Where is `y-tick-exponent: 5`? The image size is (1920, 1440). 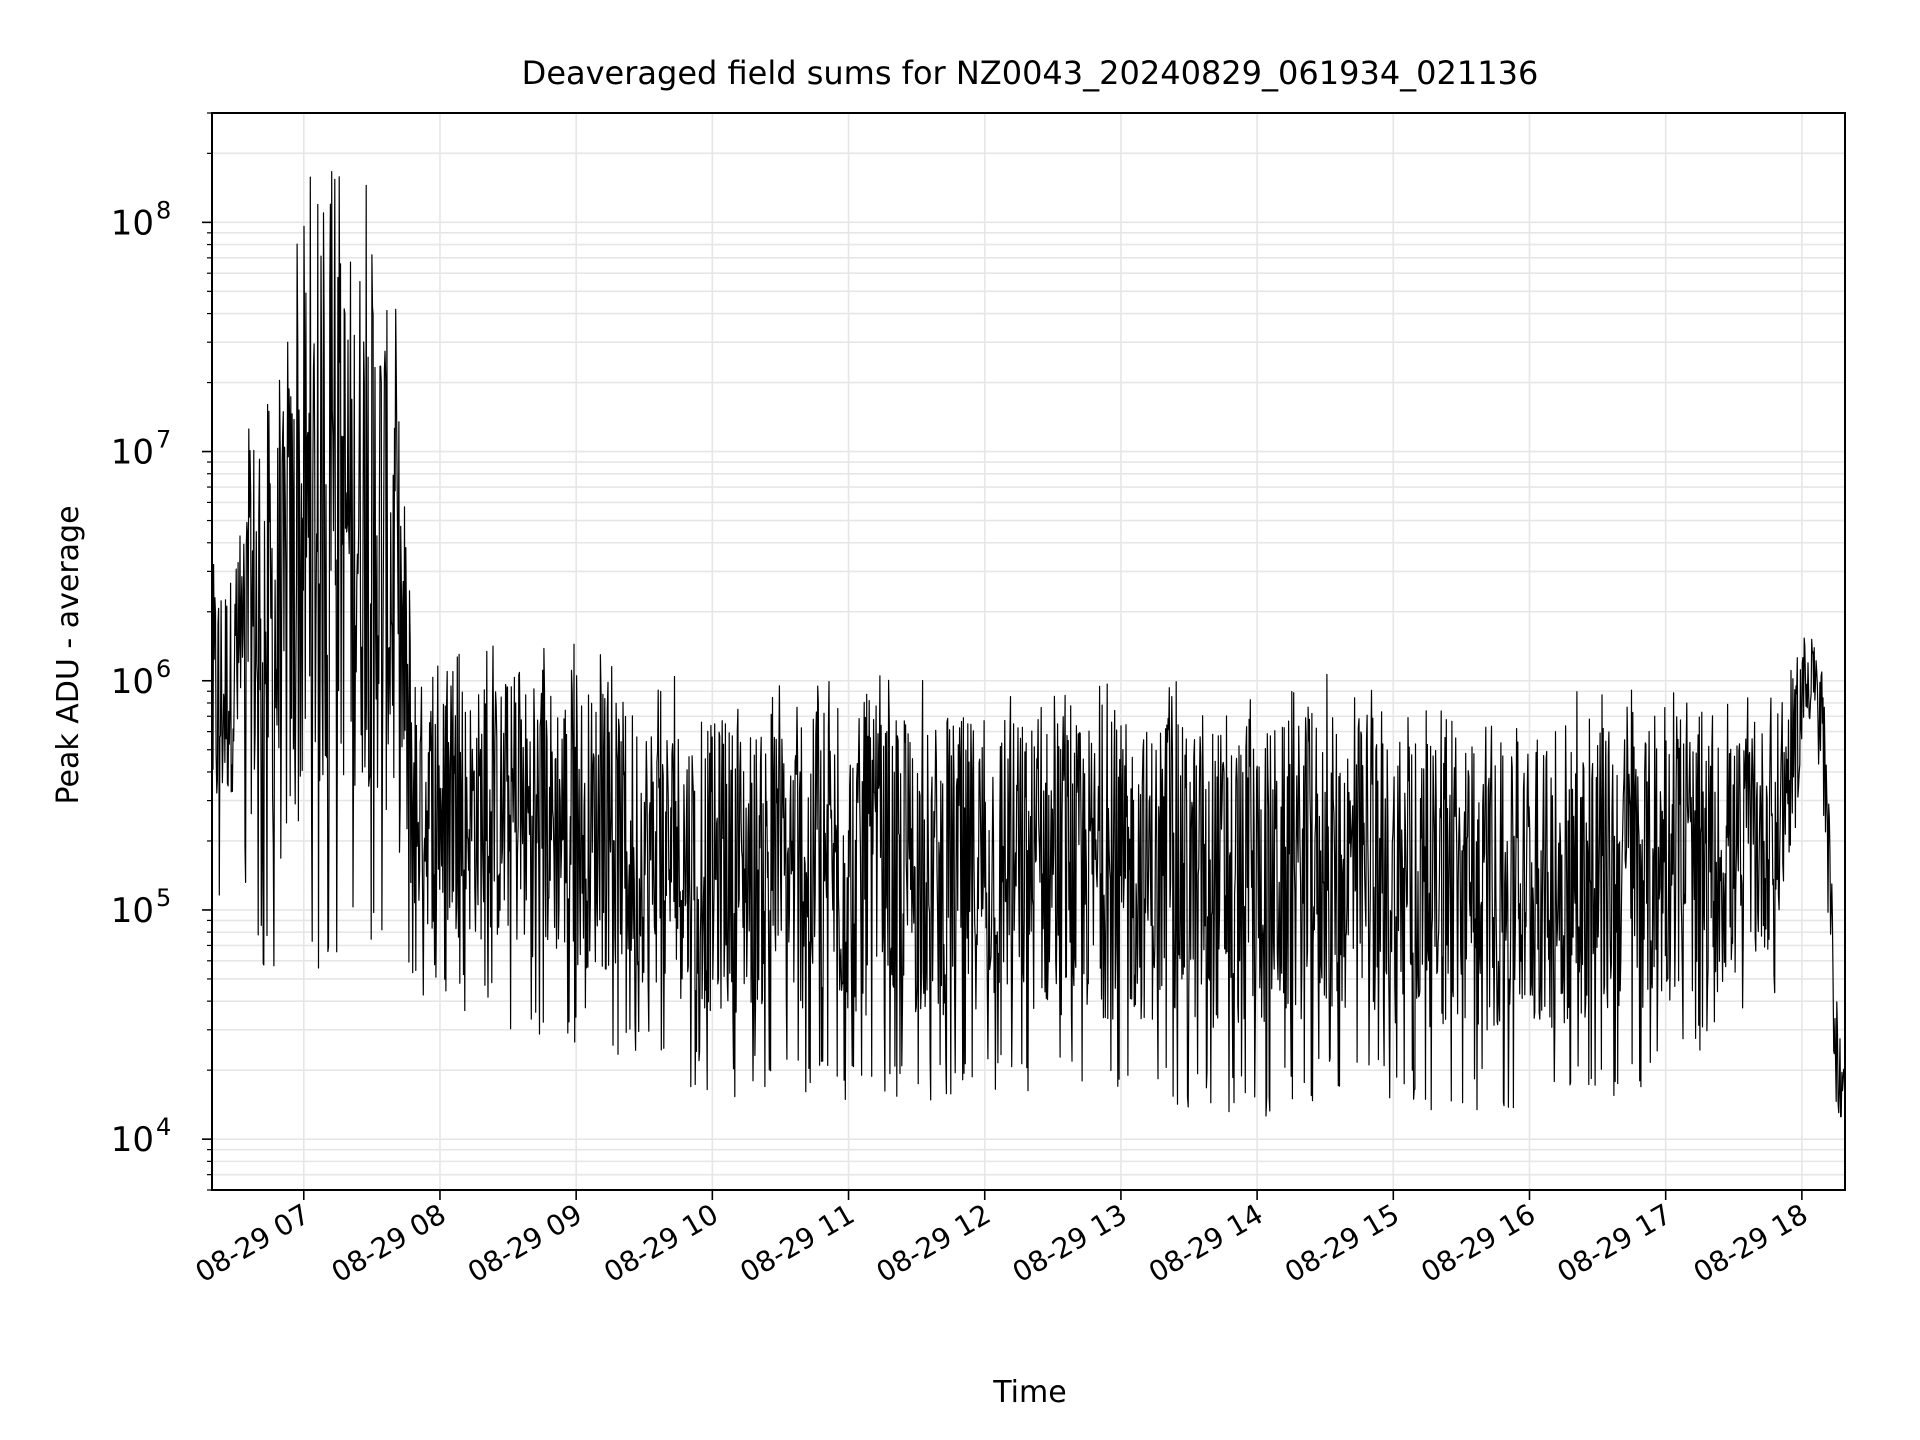 y-tick-exponent: 5 is located at coordinates (163, 898).